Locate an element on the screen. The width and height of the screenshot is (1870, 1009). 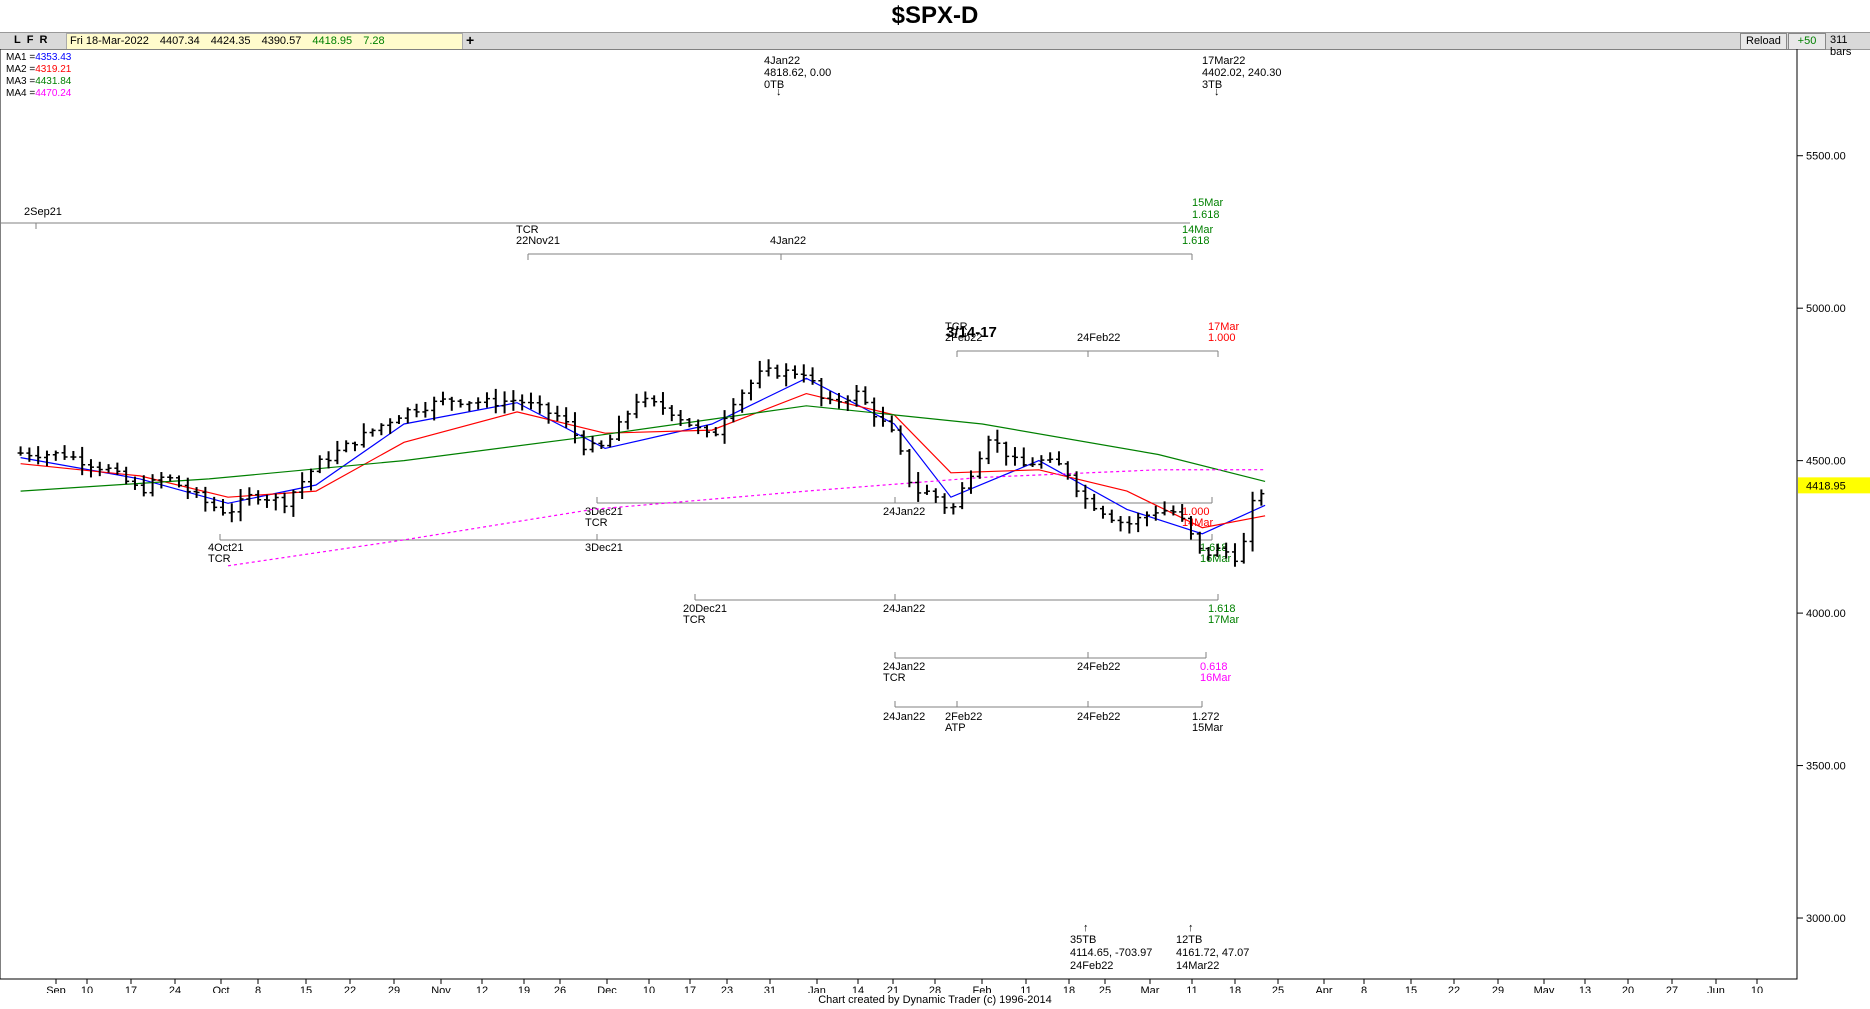
projection-label: 2Feb22 is located at coordinates (963, 717).